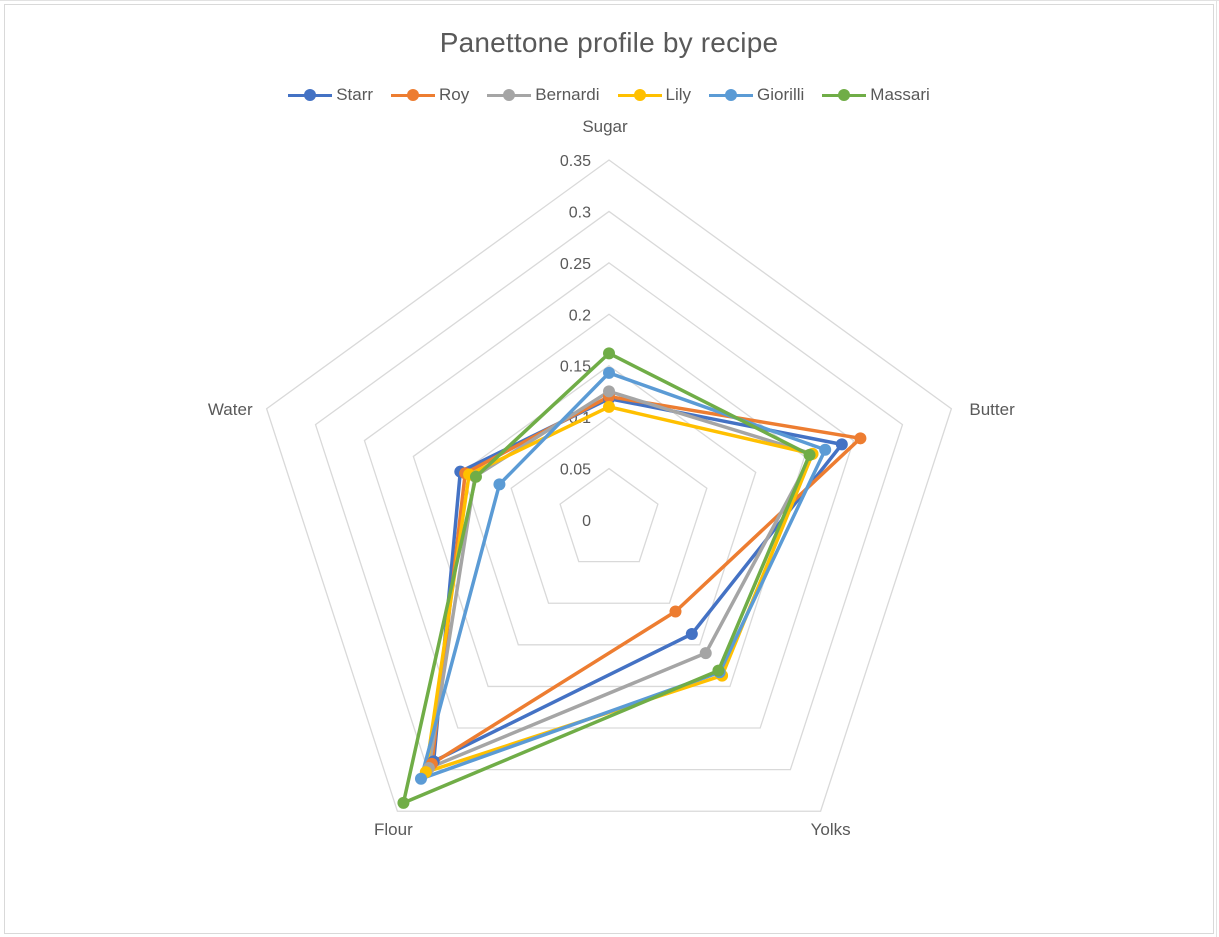 This screenshot has height=937, width=1219. What do you see at coordinates (230, 409) in the screenshot?
I see `axis-label-water: Water` at bounding box center [230, 409].